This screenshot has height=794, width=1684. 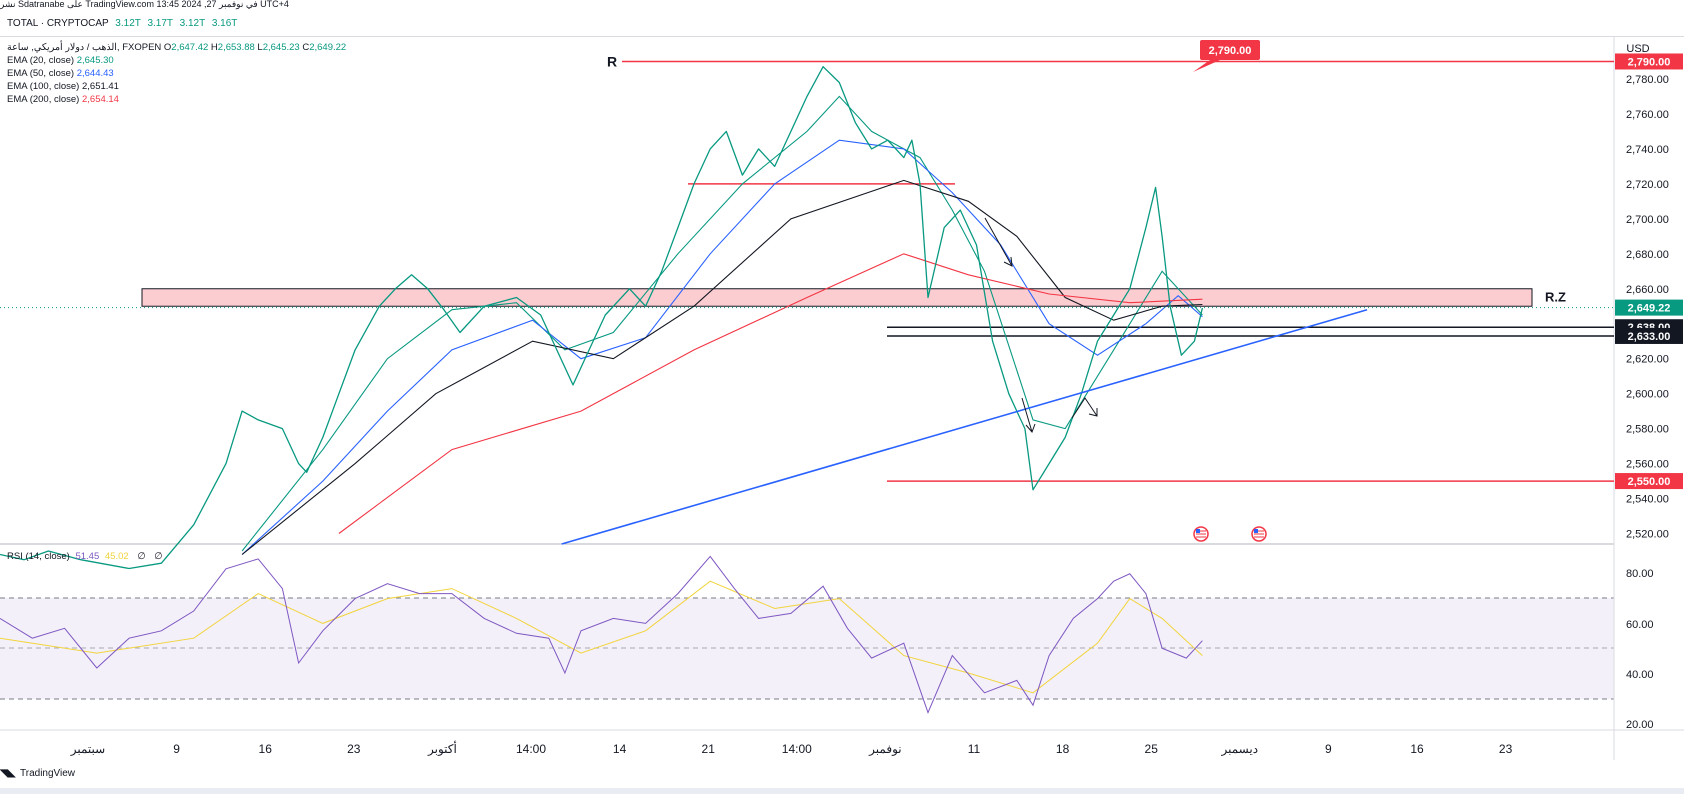 I want to click on ema100-label: EMA (100, close), so click(x=43, y=86).